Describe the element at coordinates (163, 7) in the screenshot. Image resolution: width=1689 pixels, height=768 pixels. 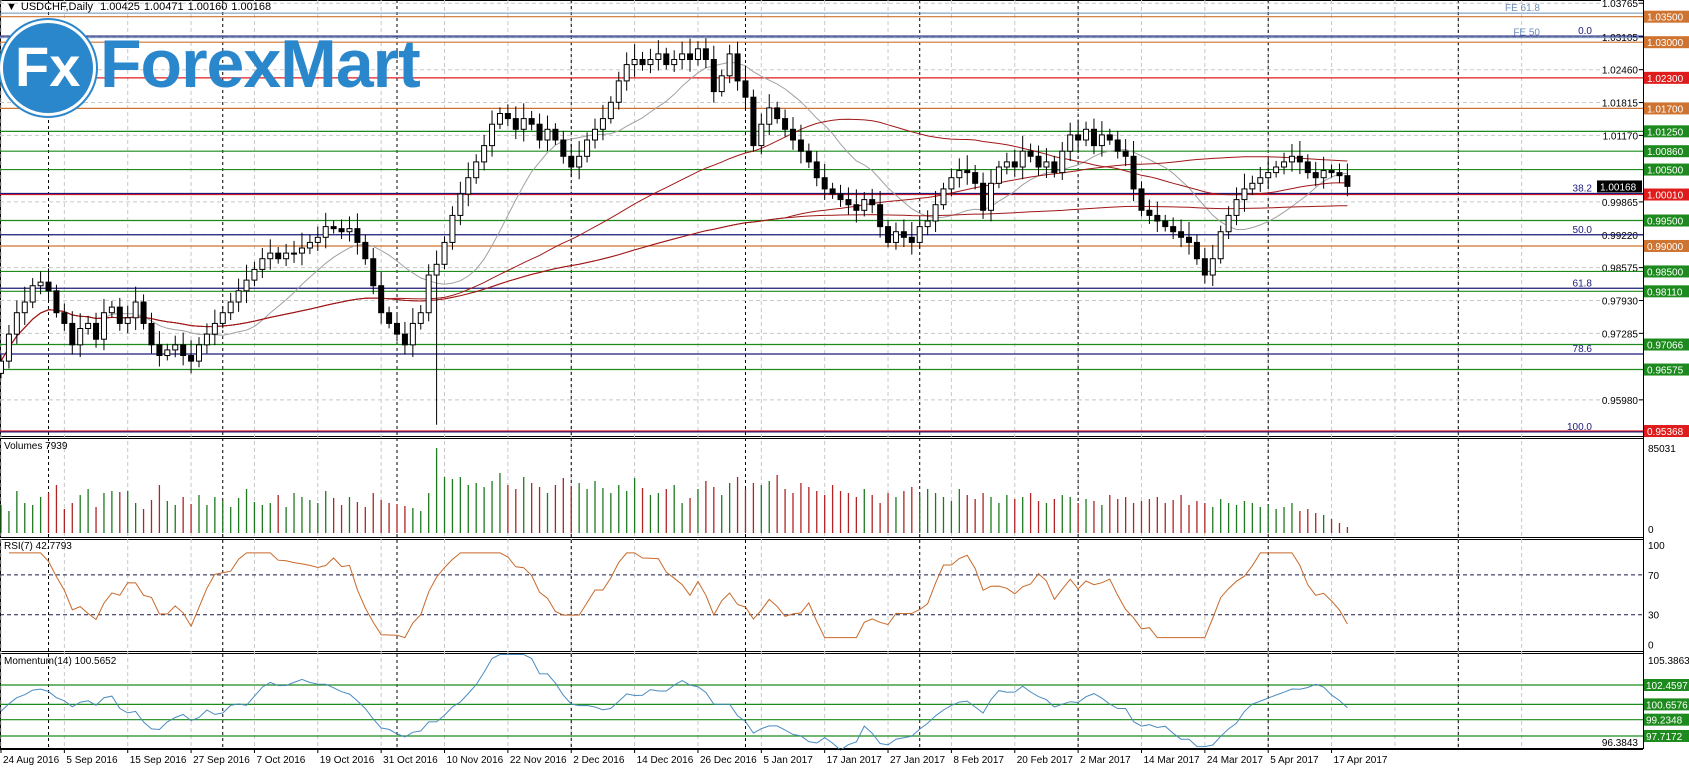
I see `ohlc-high: 1.00471` at that location.